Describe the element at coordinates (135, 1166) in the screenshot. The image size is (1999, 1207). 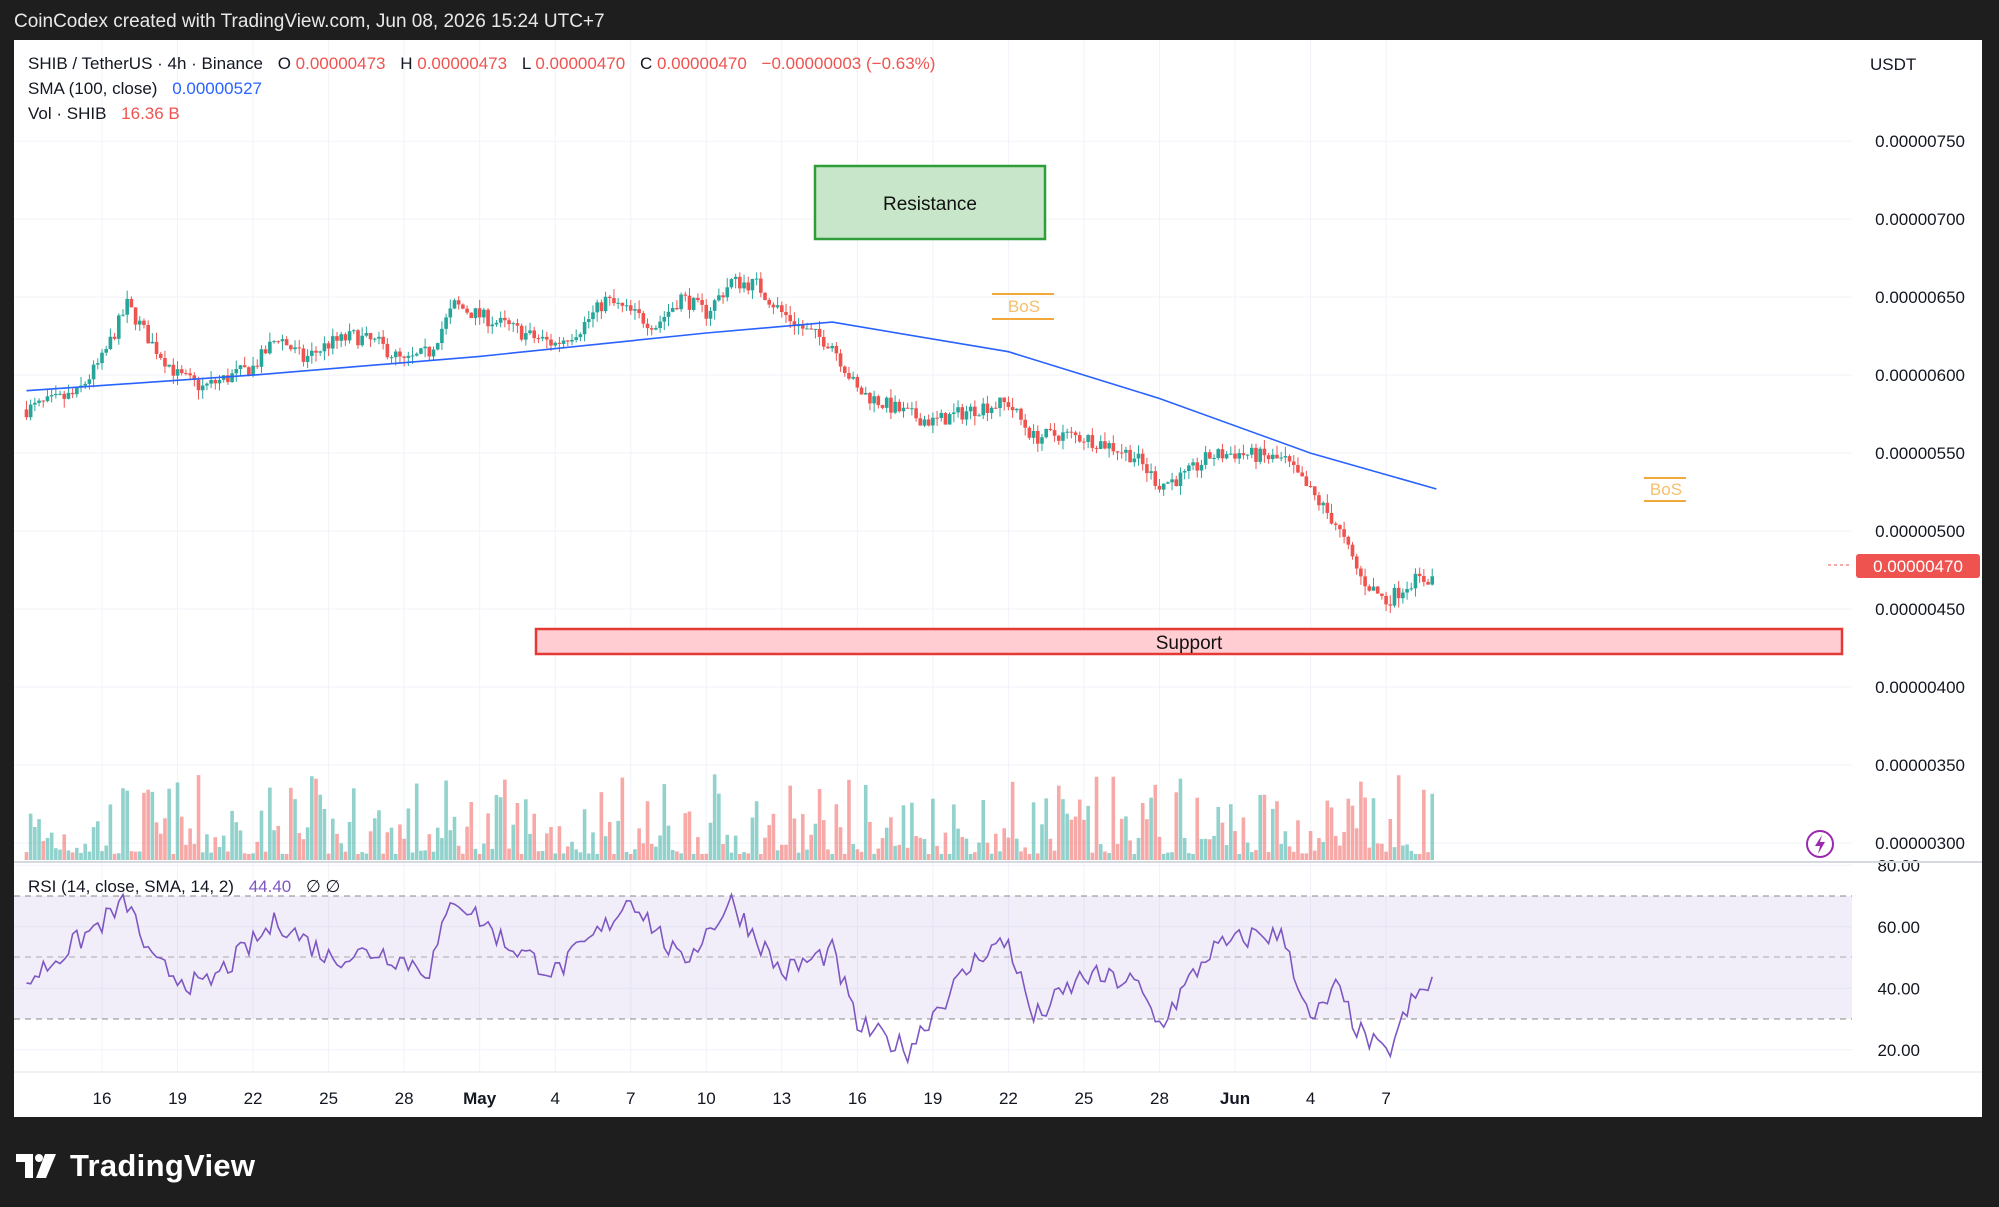
I see `tradingview-logo: TradingView` at that location.